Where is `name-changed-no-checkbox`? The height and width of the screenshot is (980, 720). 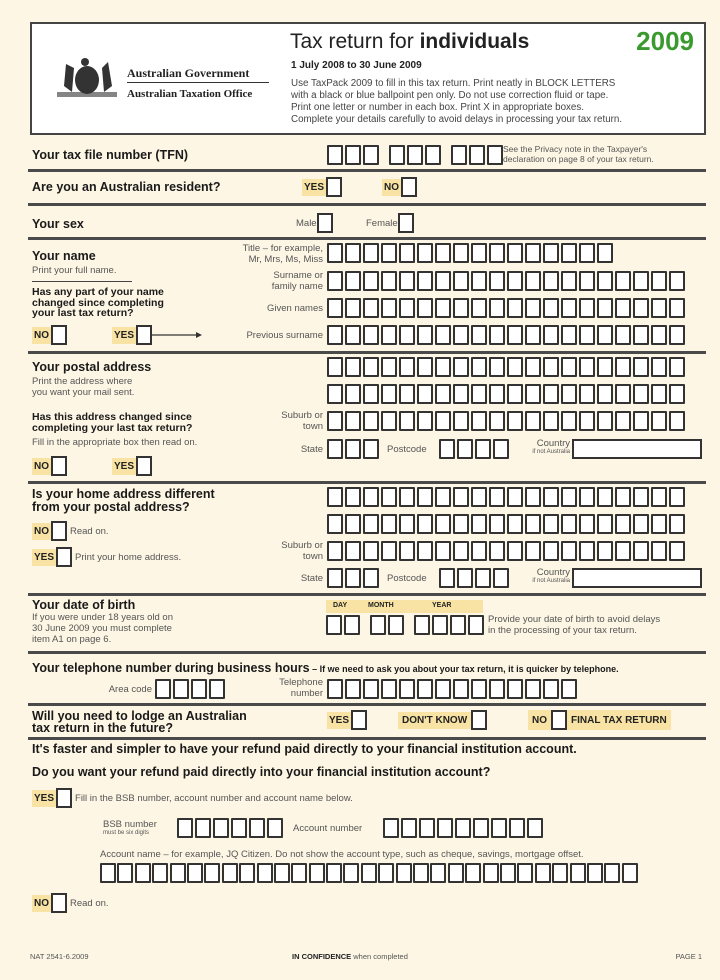
name-changed-no-checkbox is located at coordinates (59, 335).